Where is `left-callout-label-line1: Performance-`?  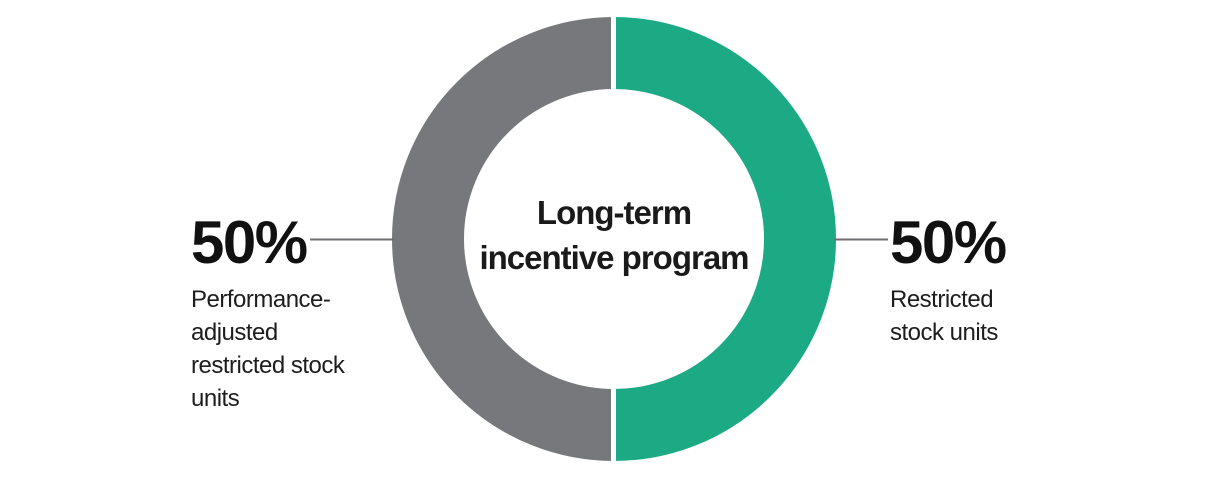
left-callout-label-line1: Performance- is located at coordinates (261, 299).